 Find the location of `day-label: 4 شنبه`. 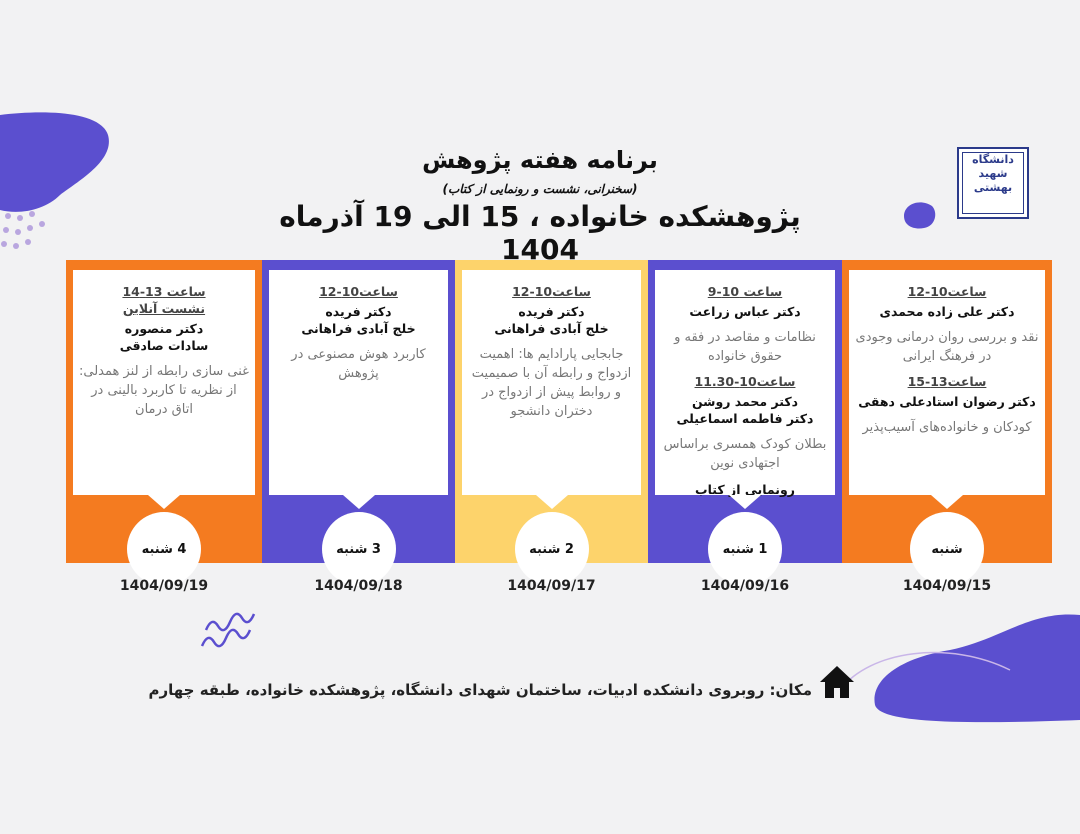

day-label: 4 شنبه is located at coordinates (164, 549).